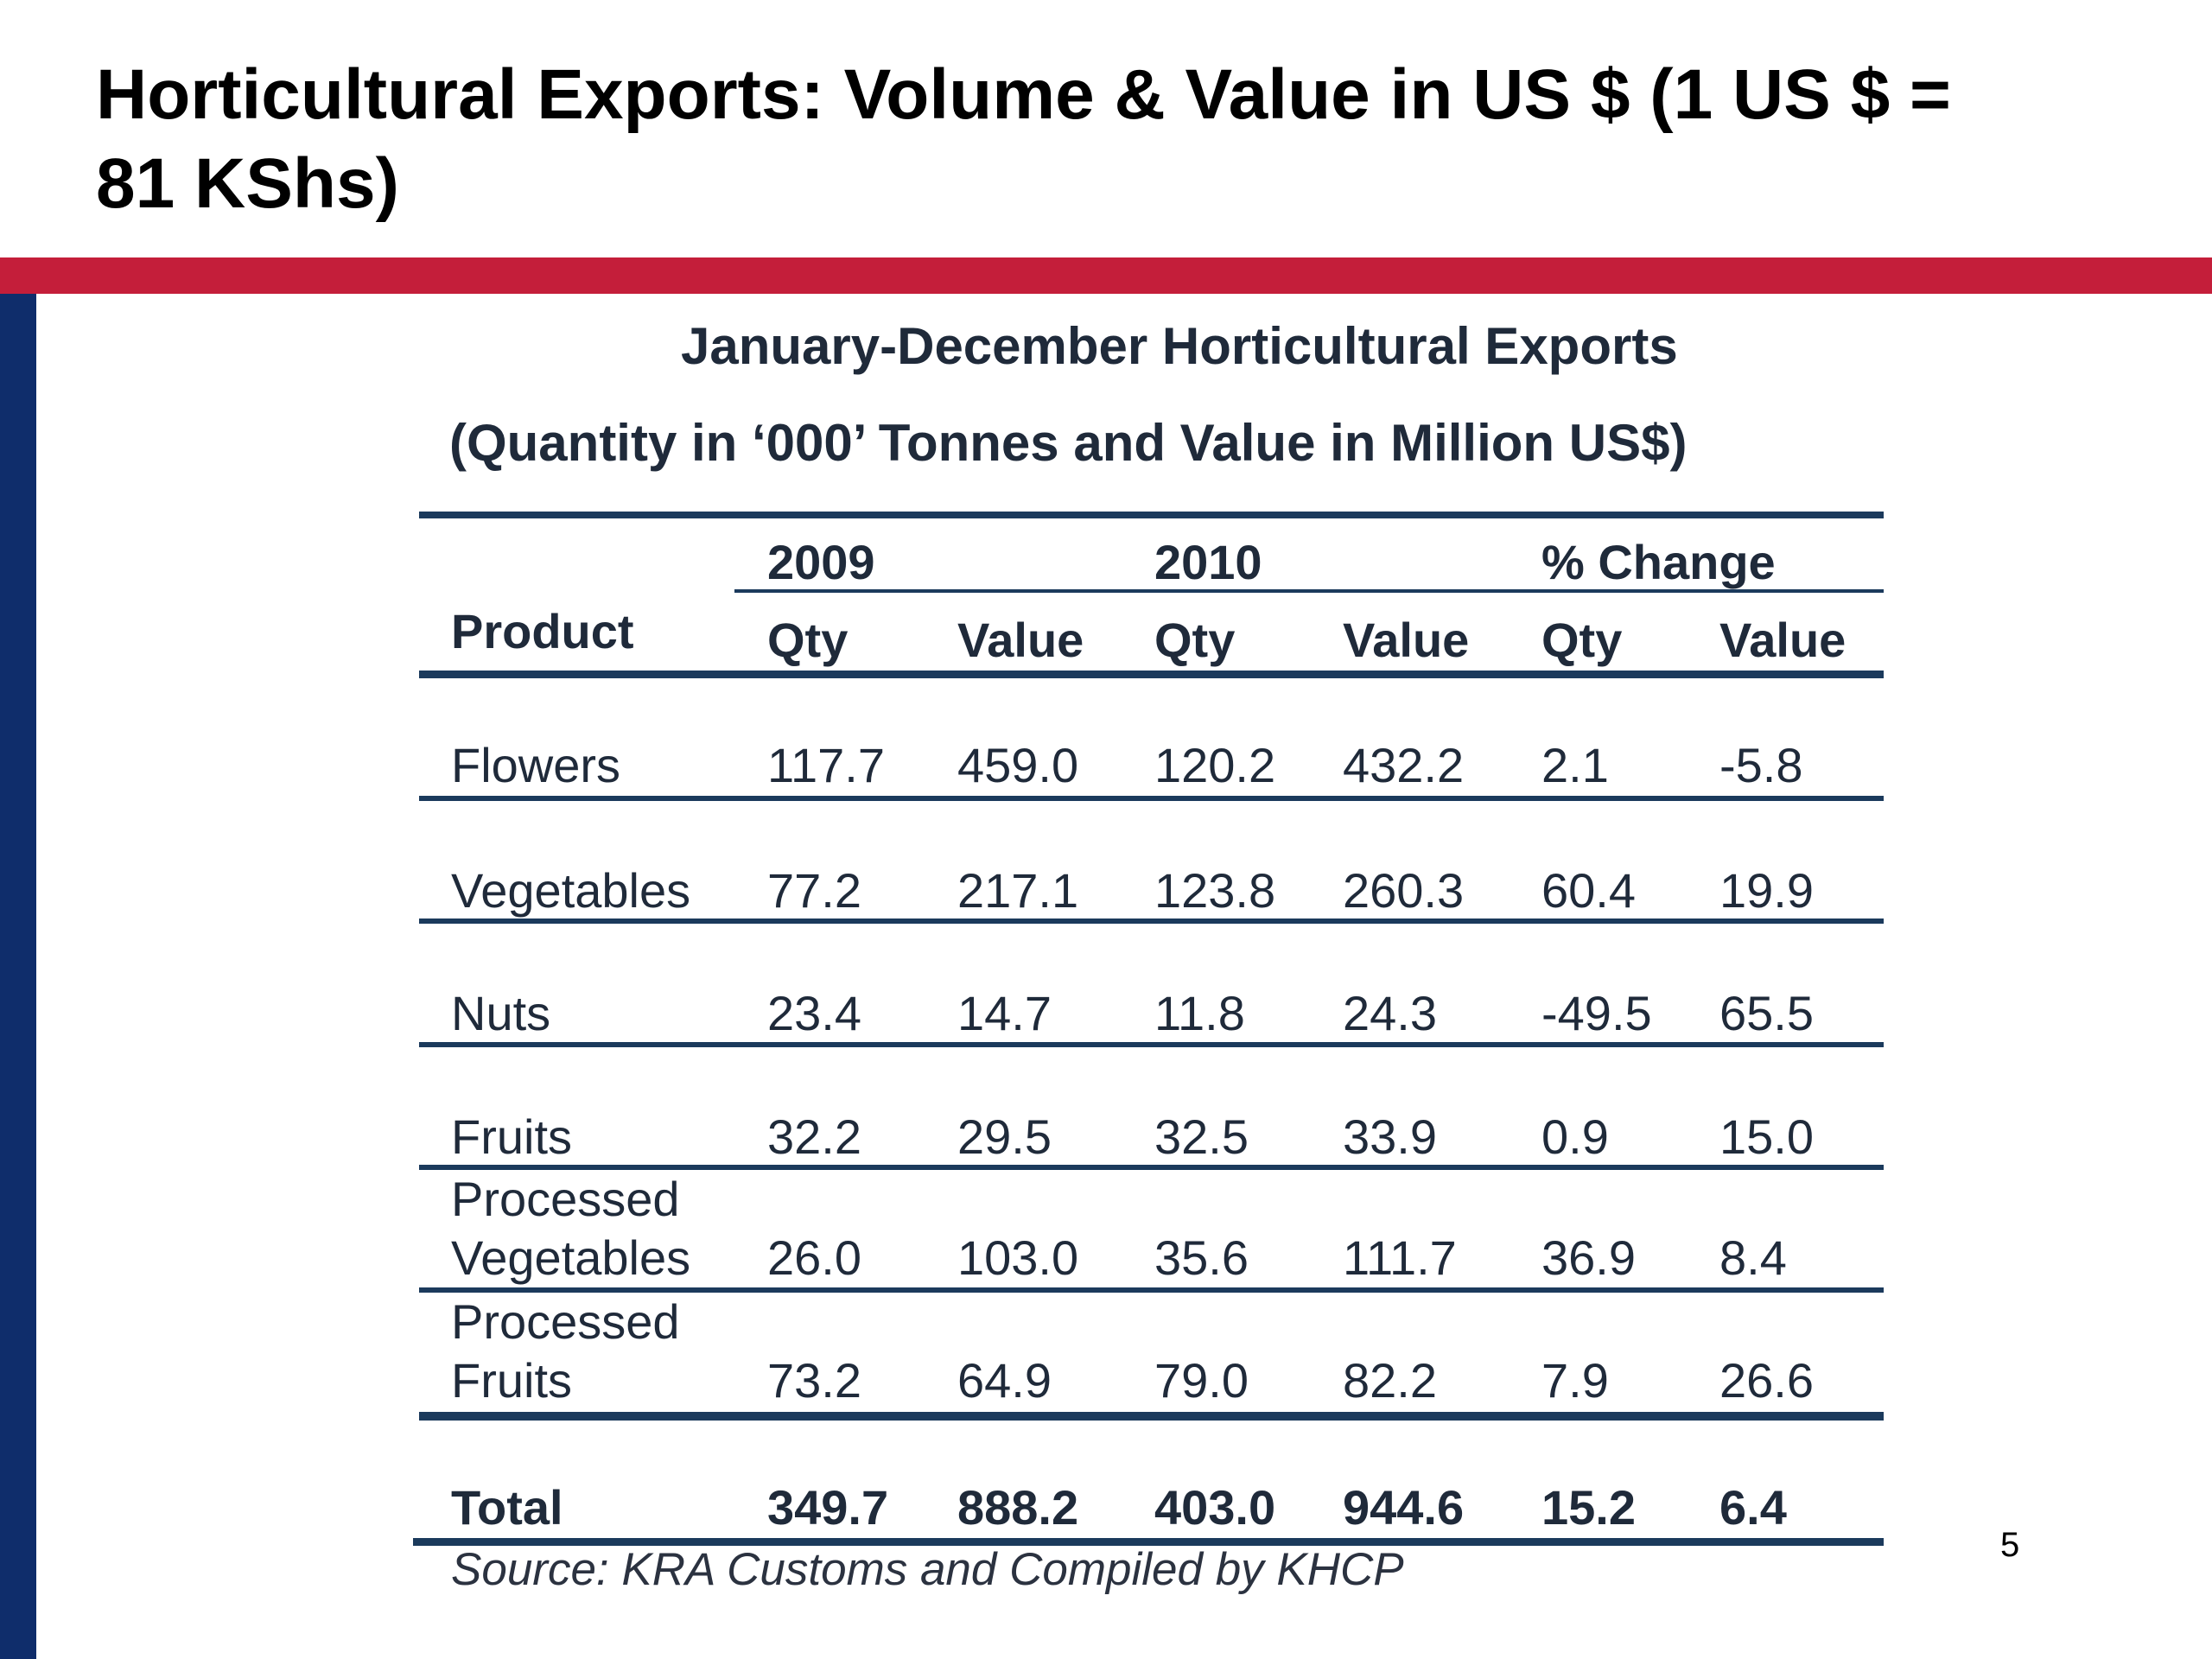 This screenshot has height=1659, width=2212. What do you see at coordinates (1215, 890) in the screenshot?
I see `row-value: 123.8` at bounding box center [1215, 890].